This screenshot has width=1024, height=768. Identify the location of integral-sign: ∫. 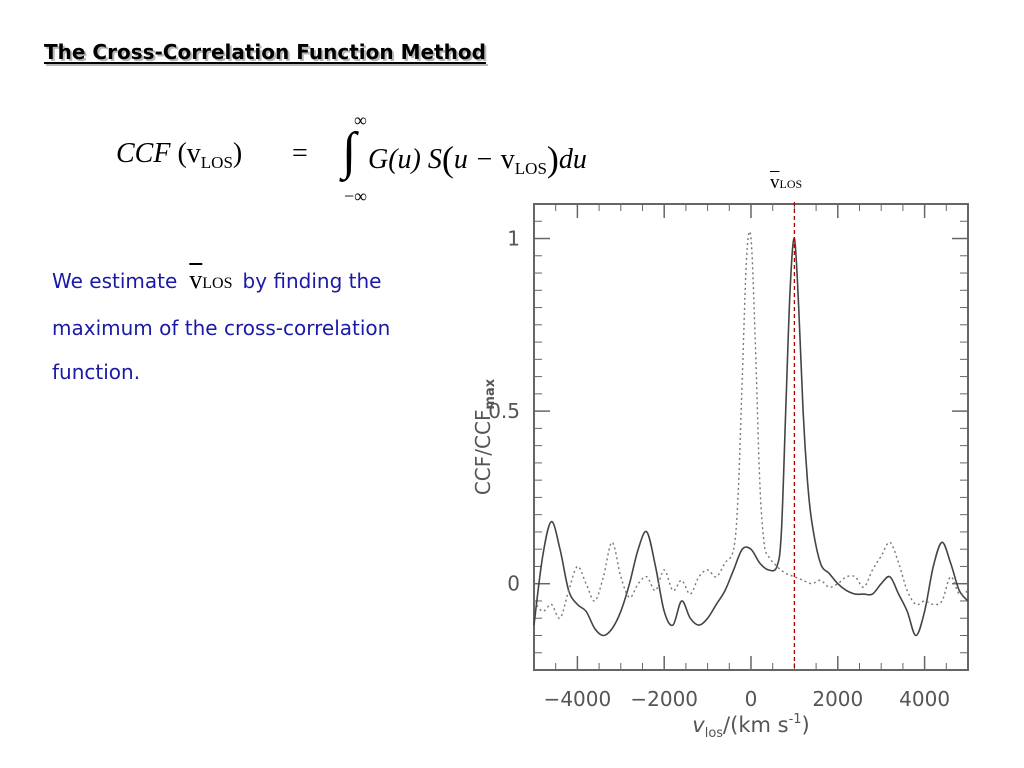
(349, 151).